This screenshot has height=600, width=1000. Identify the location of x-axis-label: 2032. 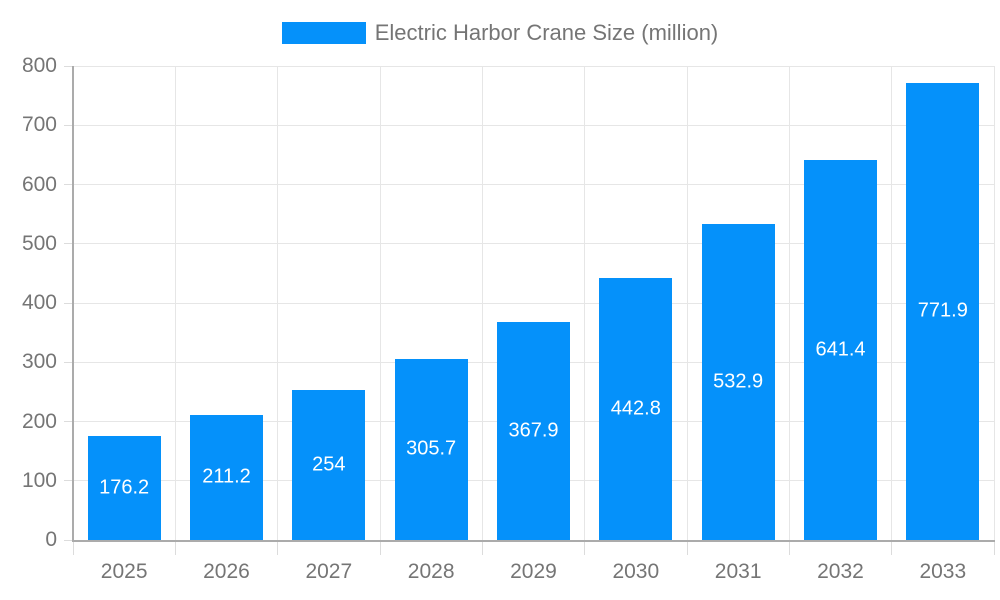
(840, 571).